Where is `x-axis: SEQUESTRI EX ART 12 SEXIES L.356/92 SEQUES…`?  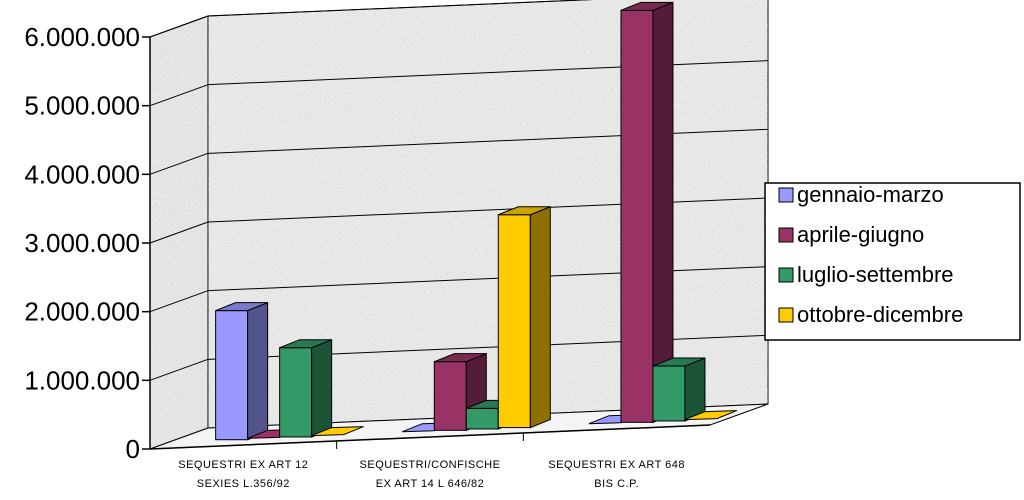 x-axis: SEQUESTRI EX ART 12 SEXIES L.356/92 SEQUES… is located at coordinates (430, 457).